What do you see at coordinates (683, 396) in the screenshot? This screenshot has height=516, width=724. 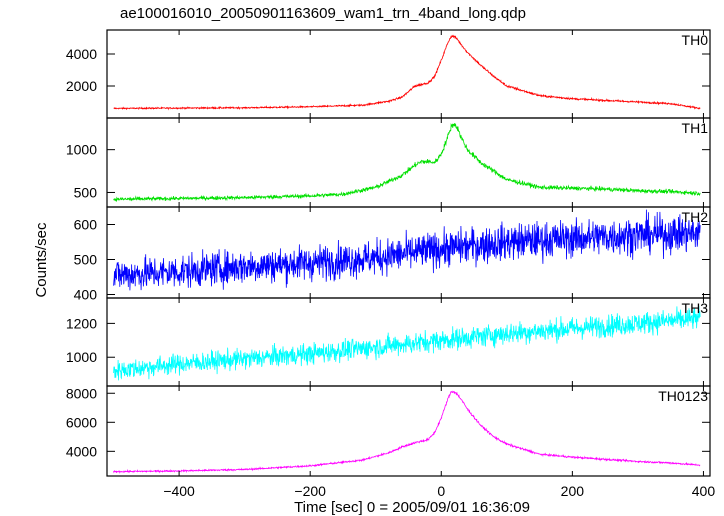 I see `panel-label-th0123: TH0123` at bounding box center [683, 396].